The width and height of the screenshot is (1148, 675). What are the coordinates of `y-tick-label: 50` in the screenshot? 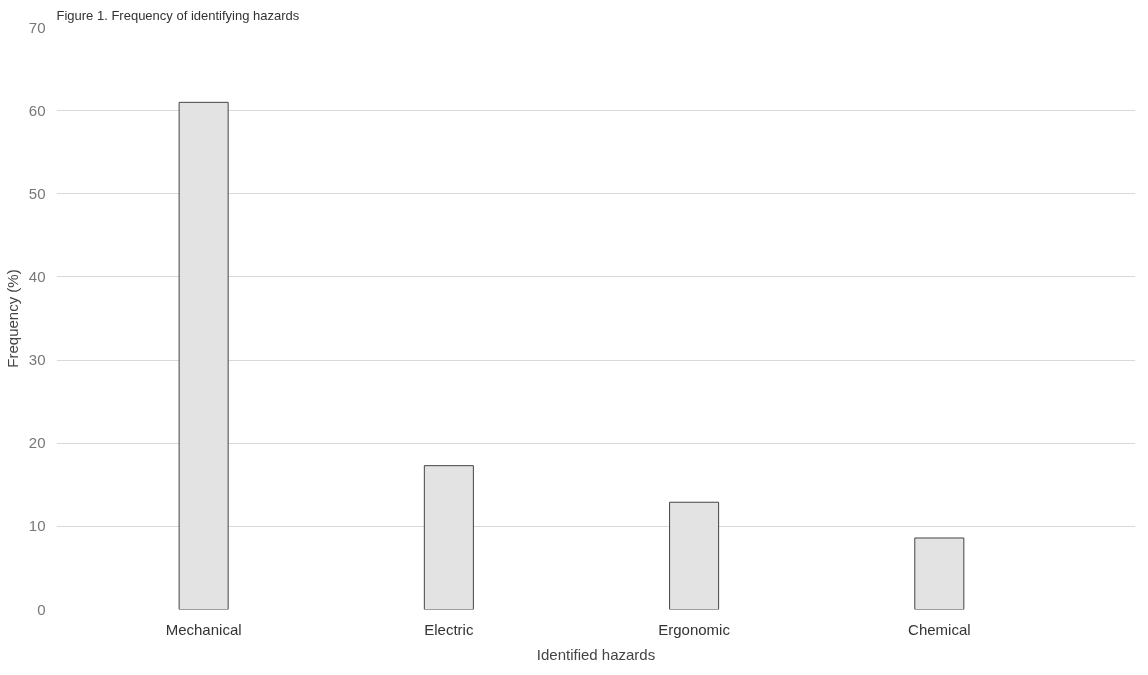 It's located at (37, 193).